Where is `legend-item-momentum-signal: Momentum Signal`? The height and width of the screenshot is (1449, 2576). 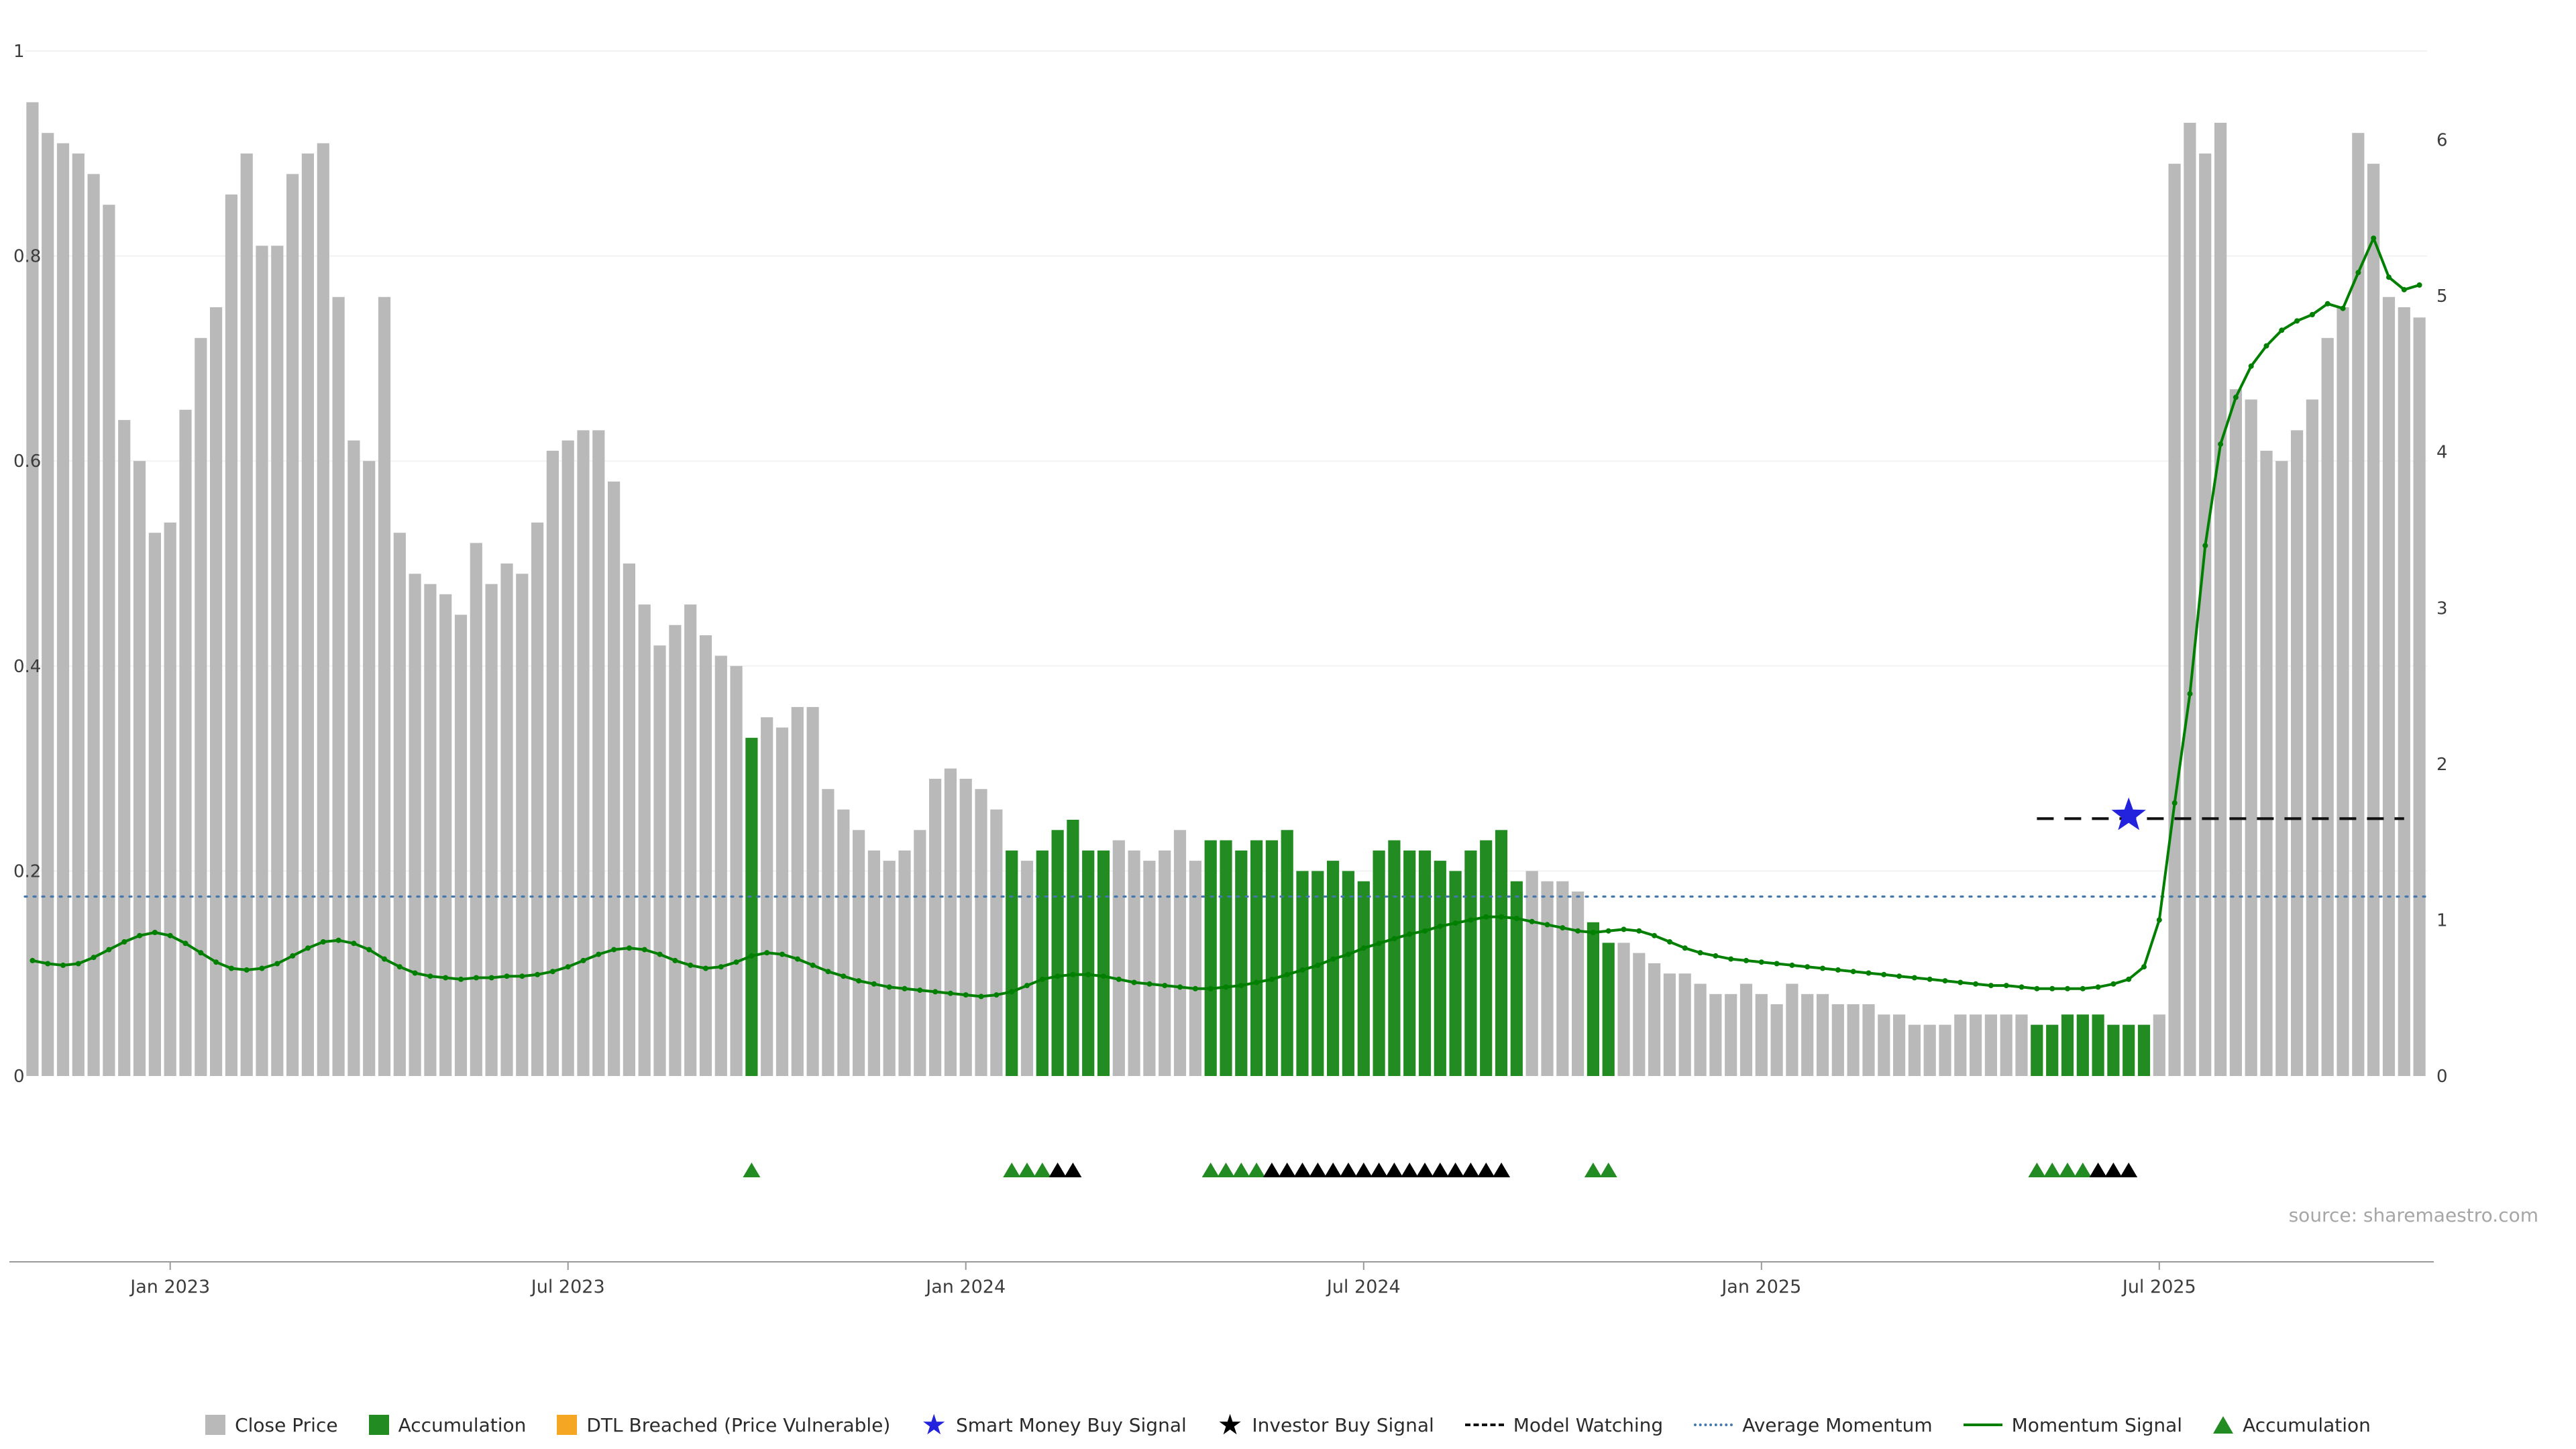
legend-item-momentum-signal: Momentum Signal is located at coordinates (2072, 1425).